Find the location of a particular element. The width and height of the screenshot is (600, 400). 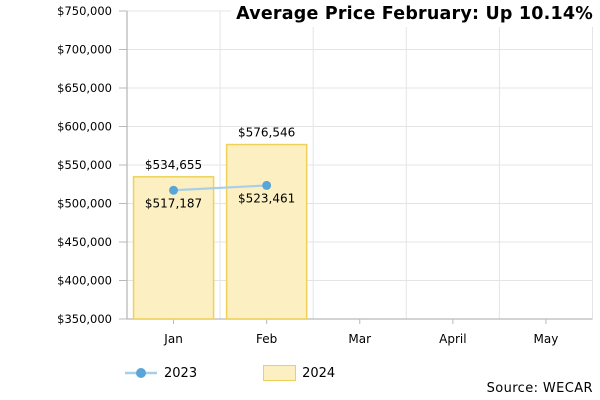

y-tick-label: $550,000 is located at coordinates (84, 165).